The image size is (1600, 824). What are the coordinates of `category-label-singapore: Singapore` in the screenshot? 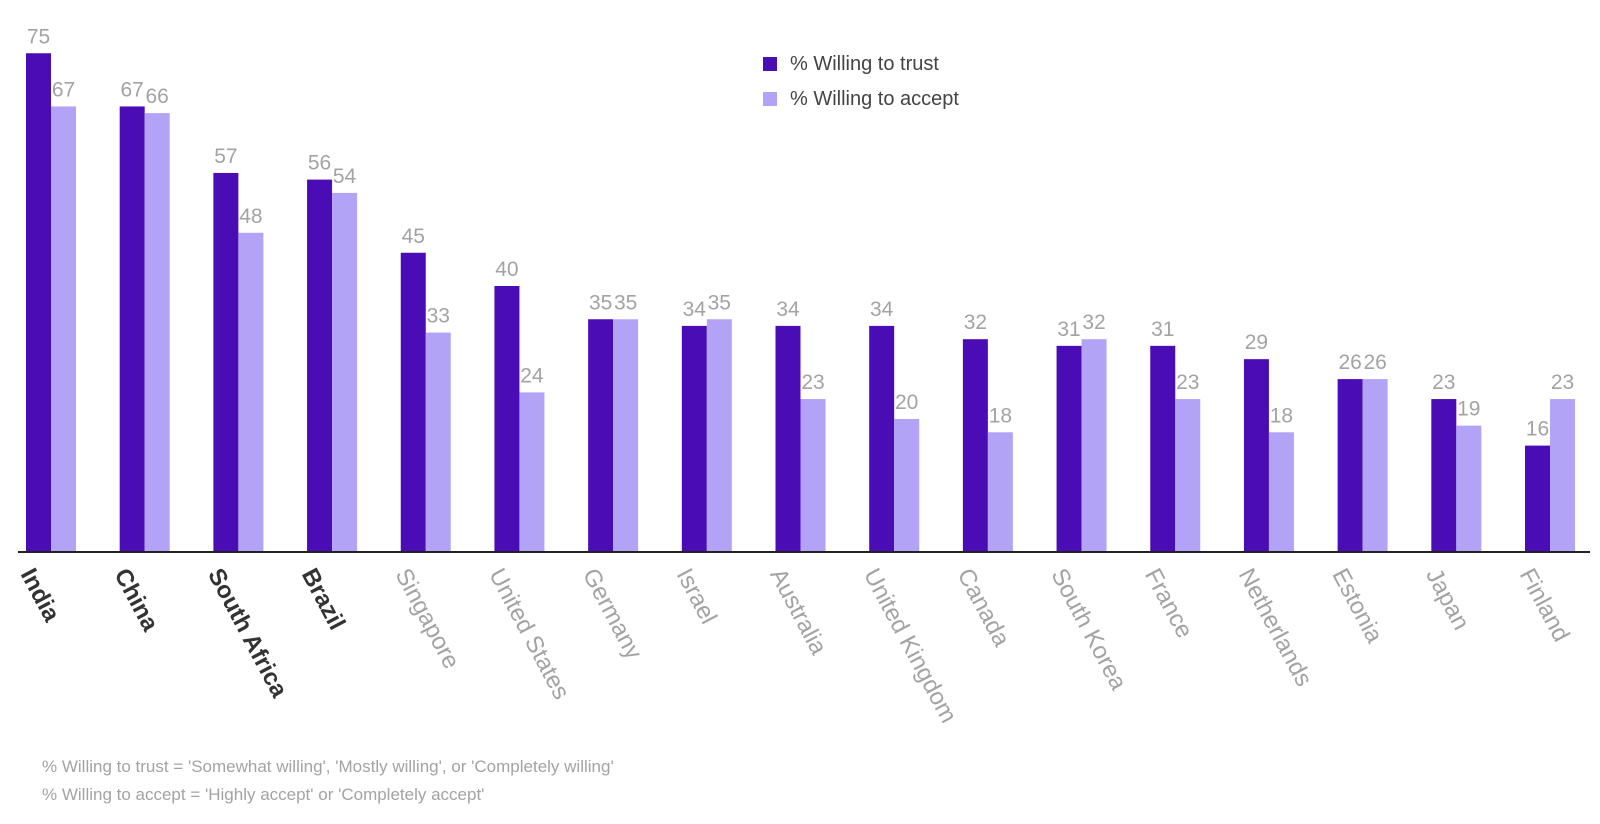 It's located at (427, 618).